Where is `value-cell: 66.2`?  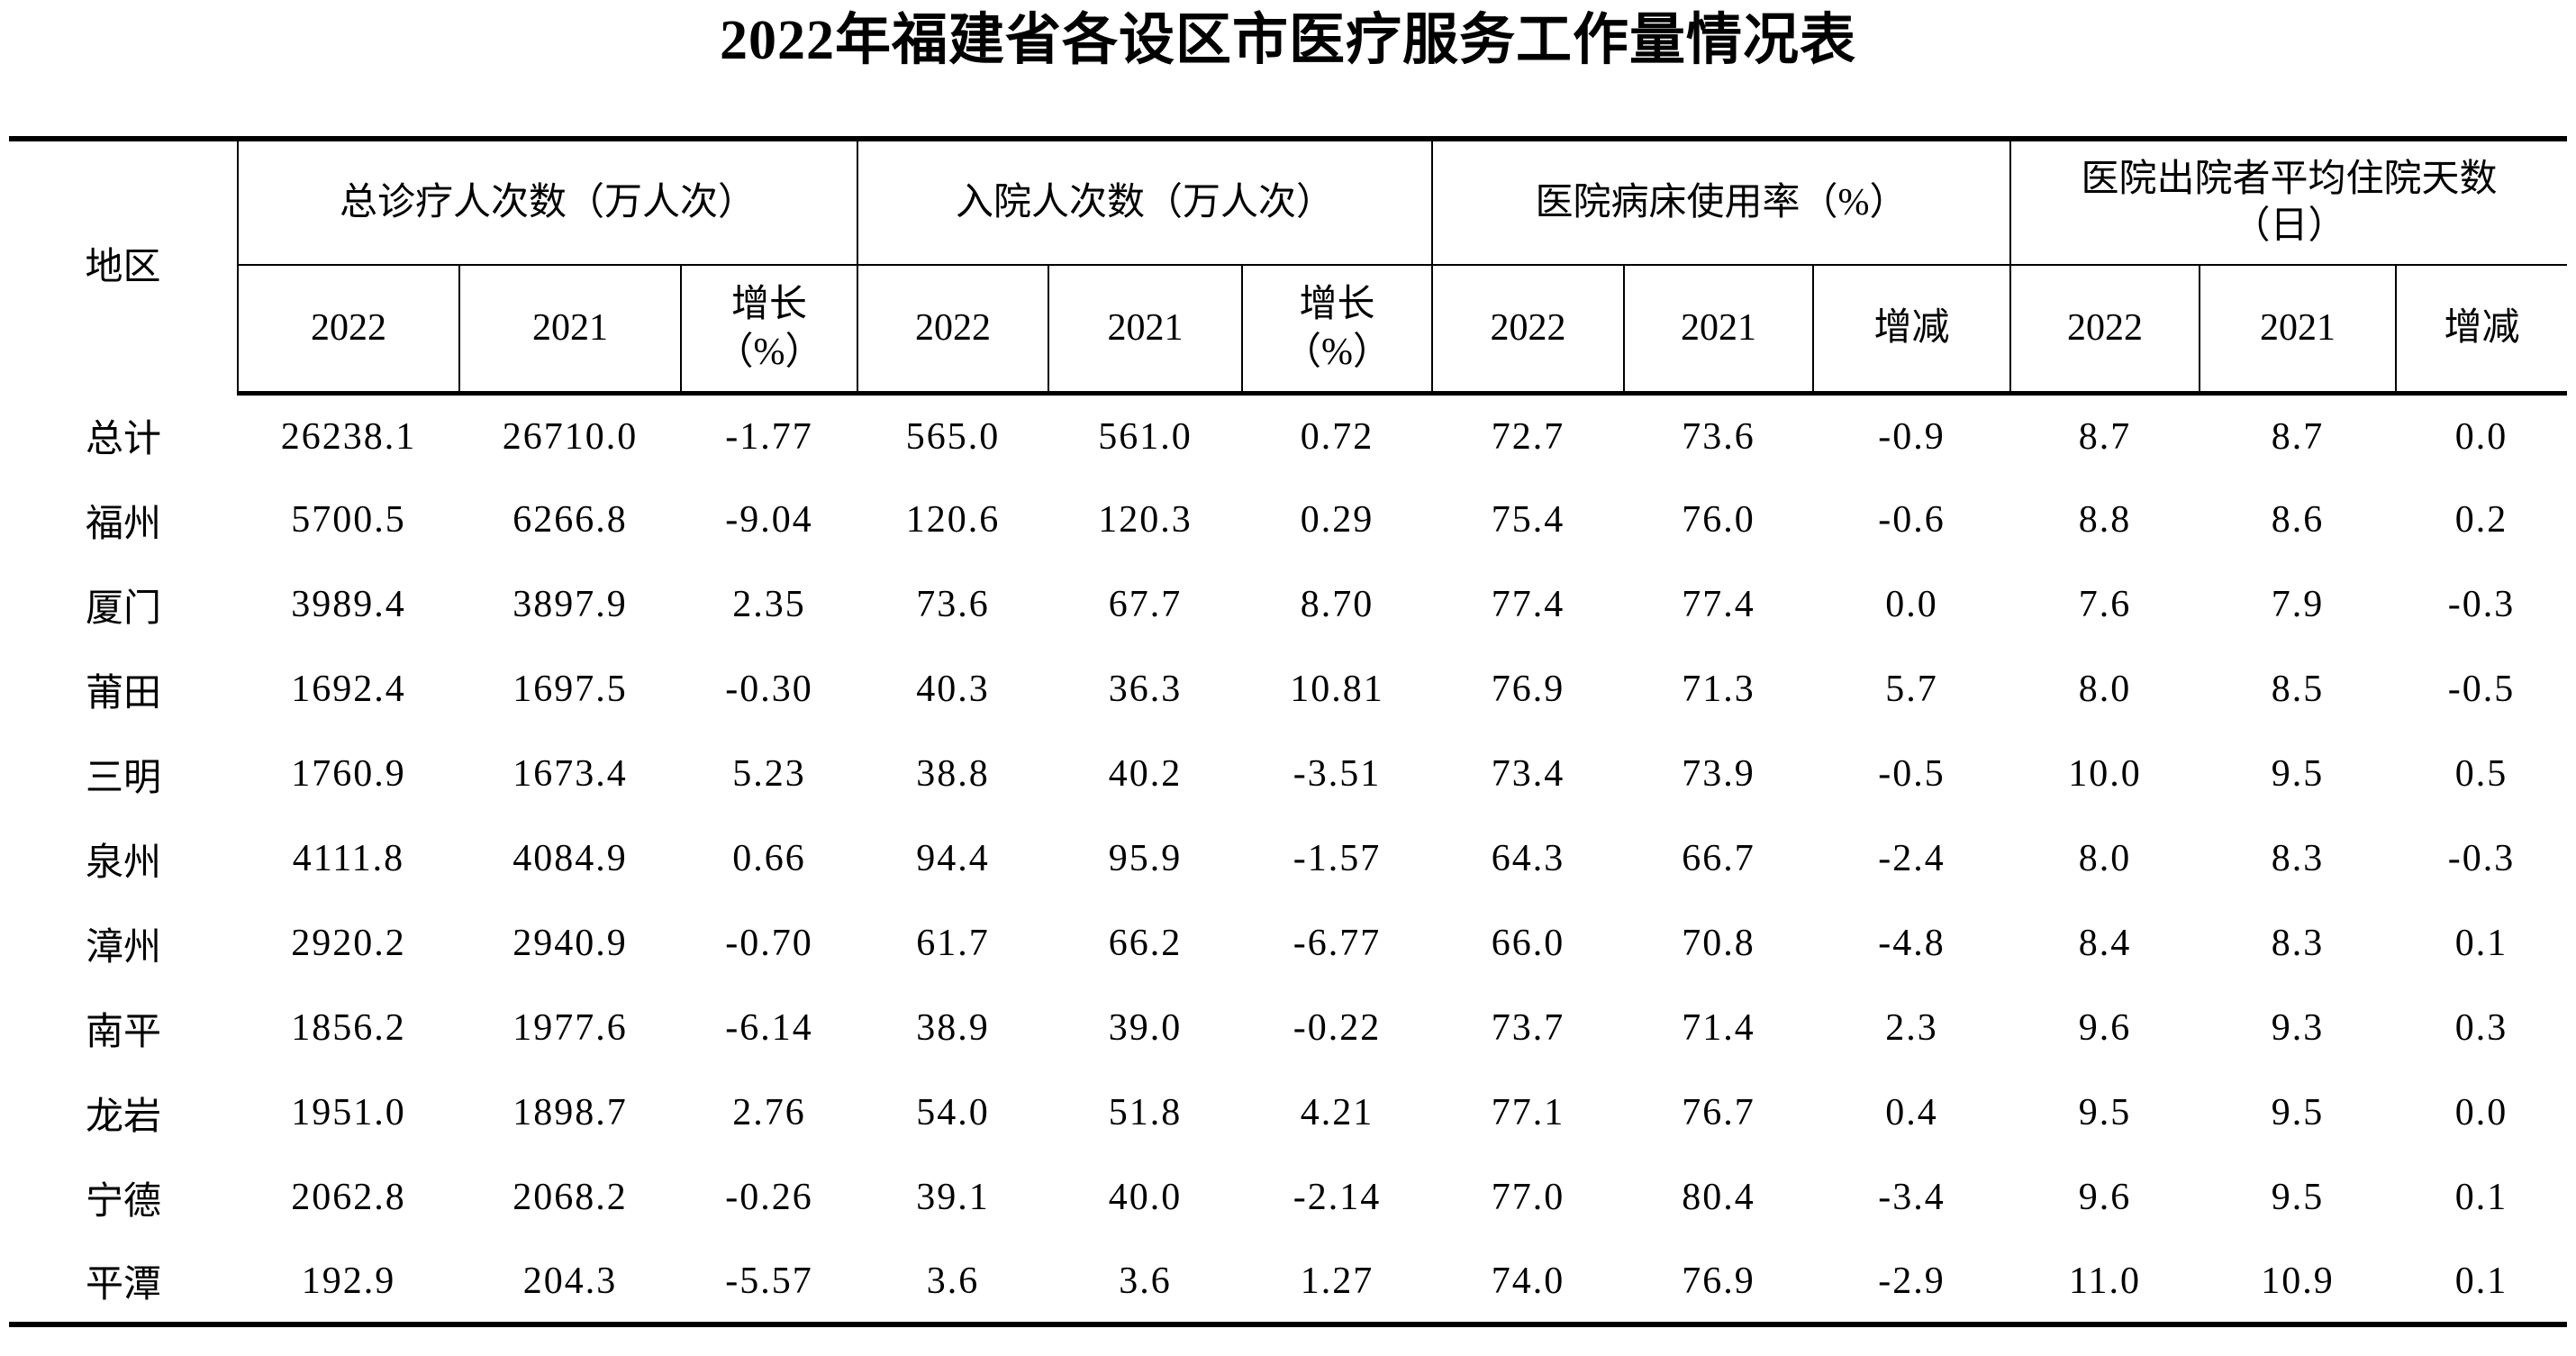 value-cell: 66.2 is located at coordinates (1145, 944).